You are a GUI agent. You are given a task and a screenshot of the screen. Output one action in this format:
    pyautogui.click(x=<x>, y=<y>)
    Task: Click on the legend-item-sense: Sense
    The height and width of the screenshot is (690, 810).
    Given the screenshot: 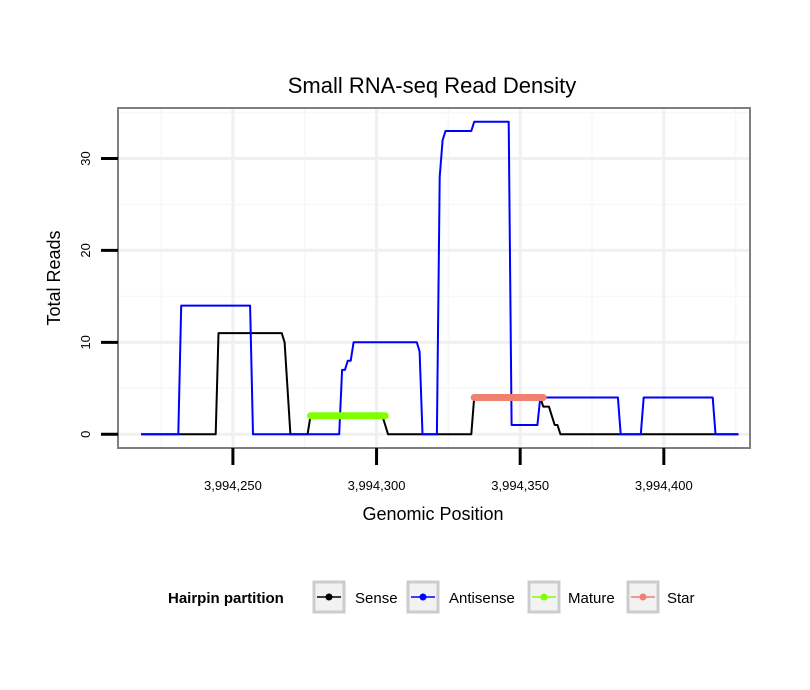 What is the action you would take?
    pyautogui.click(x=355, y=597)
    